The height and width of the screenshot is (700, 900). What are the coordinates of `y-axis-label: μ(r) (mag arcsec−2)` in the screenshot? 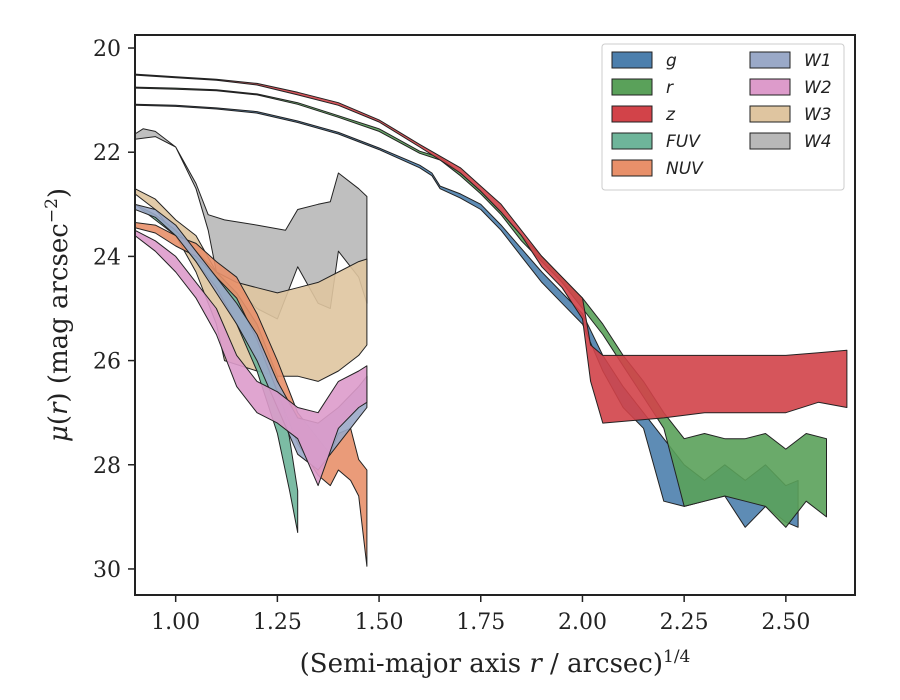 It's located at (58, 315).